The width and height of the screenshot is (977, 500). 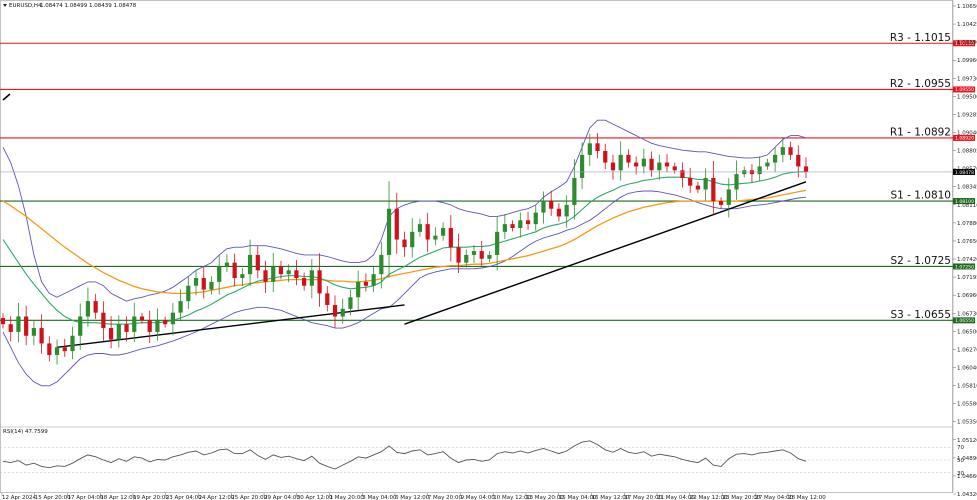 I want to click on y-tick-label: 1.08110, so click(x=967, y=206).